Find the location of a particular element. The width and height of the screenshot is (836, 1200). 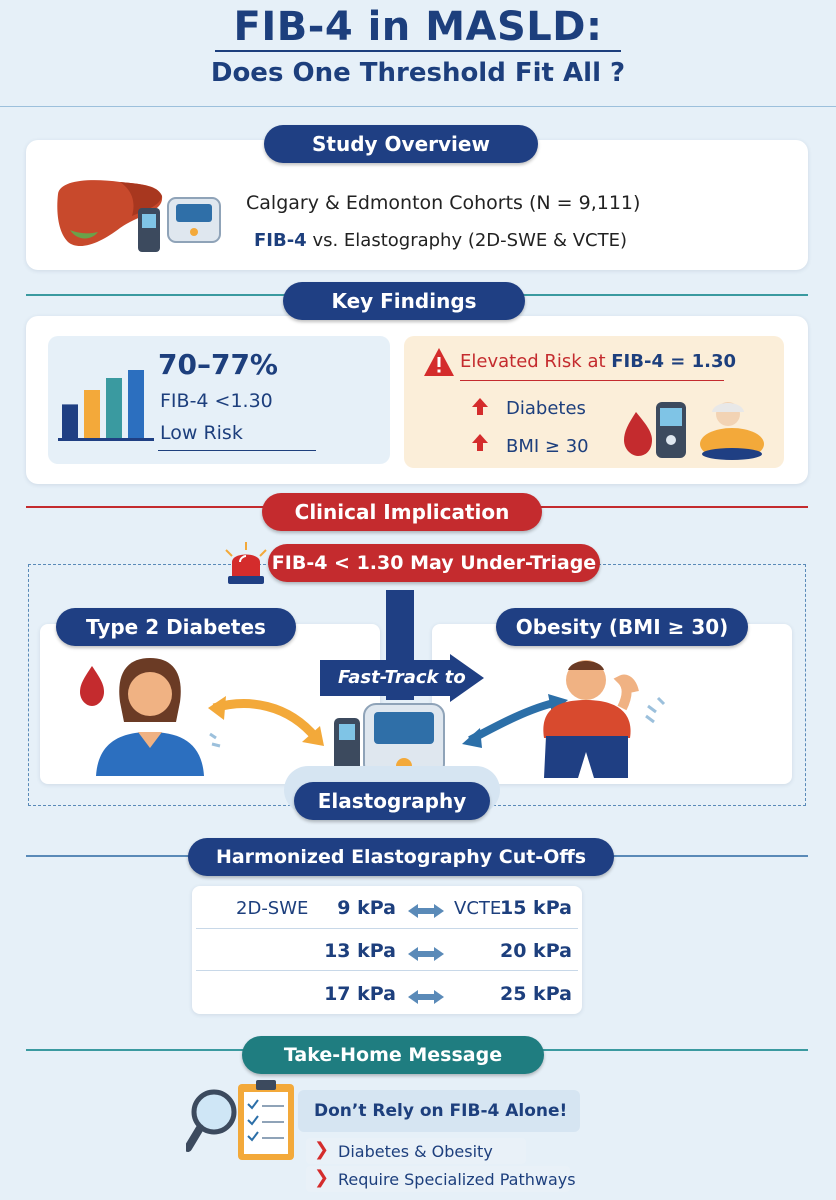

bar-chart-icon is located at coordinates (106, 405).